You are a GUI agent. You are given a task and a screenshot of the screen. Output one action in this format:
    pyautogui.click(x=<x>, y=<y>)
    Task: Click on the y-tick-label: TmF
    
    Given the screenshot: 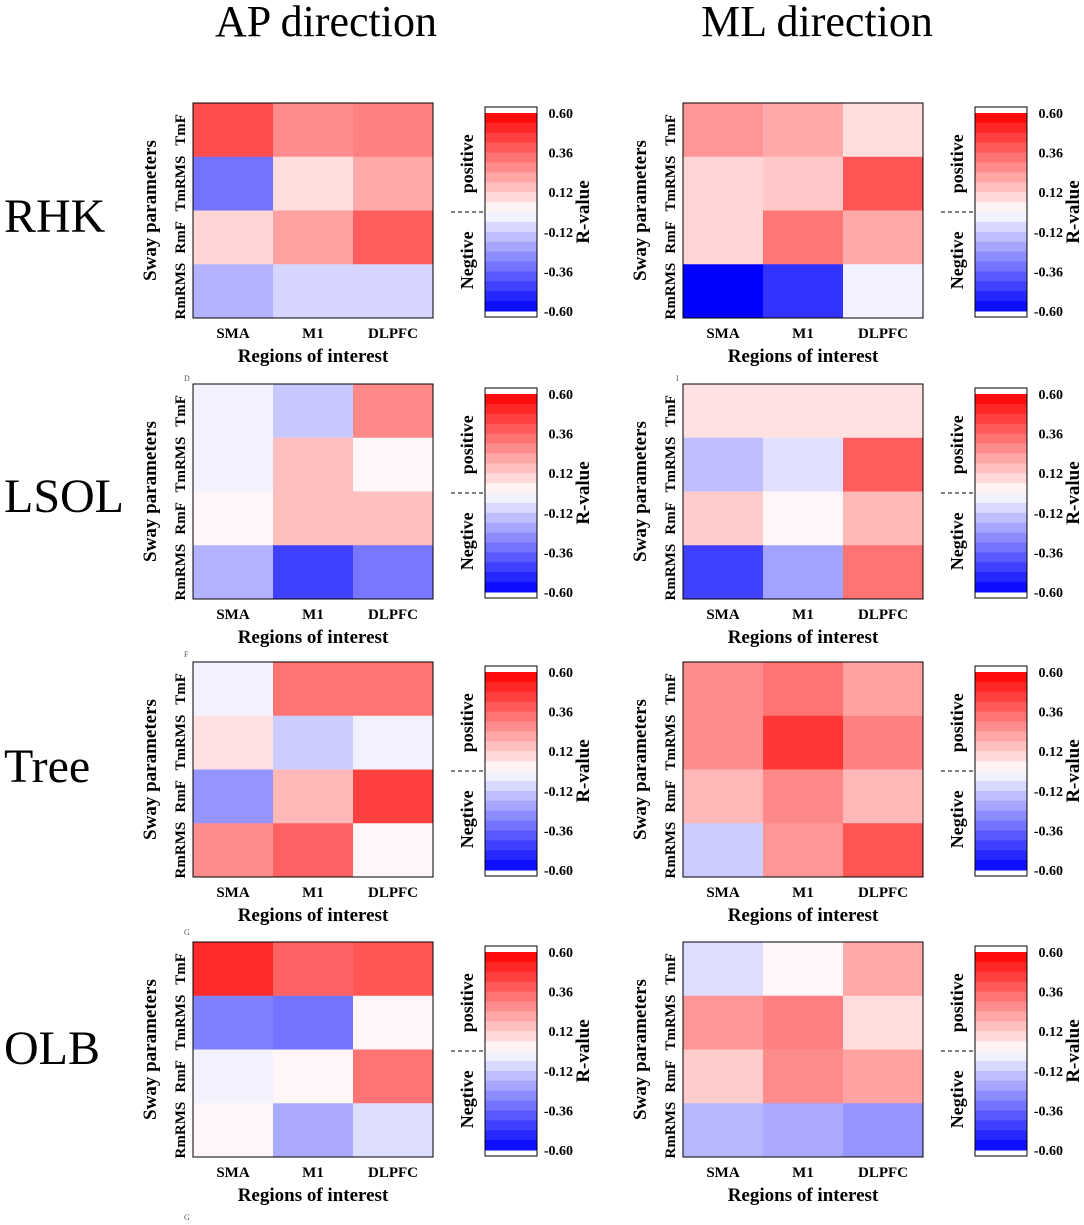 What is the action you would take?
    pyautogui.click(x=181, y=411)
    